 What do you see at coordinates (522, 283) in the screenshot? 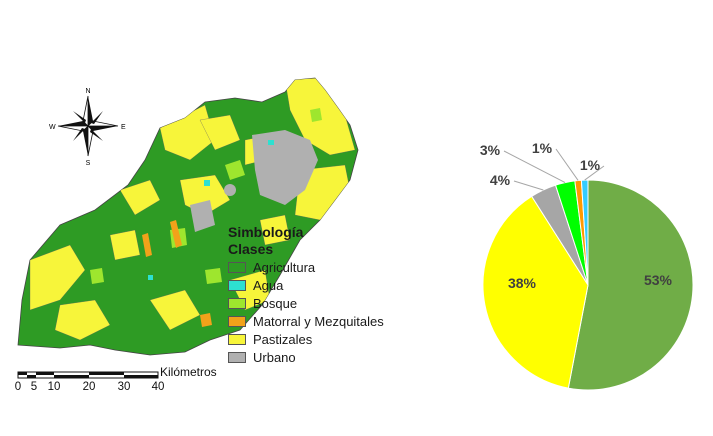
I see `pie-data-label: 38%` at bounding box center [522, 283].